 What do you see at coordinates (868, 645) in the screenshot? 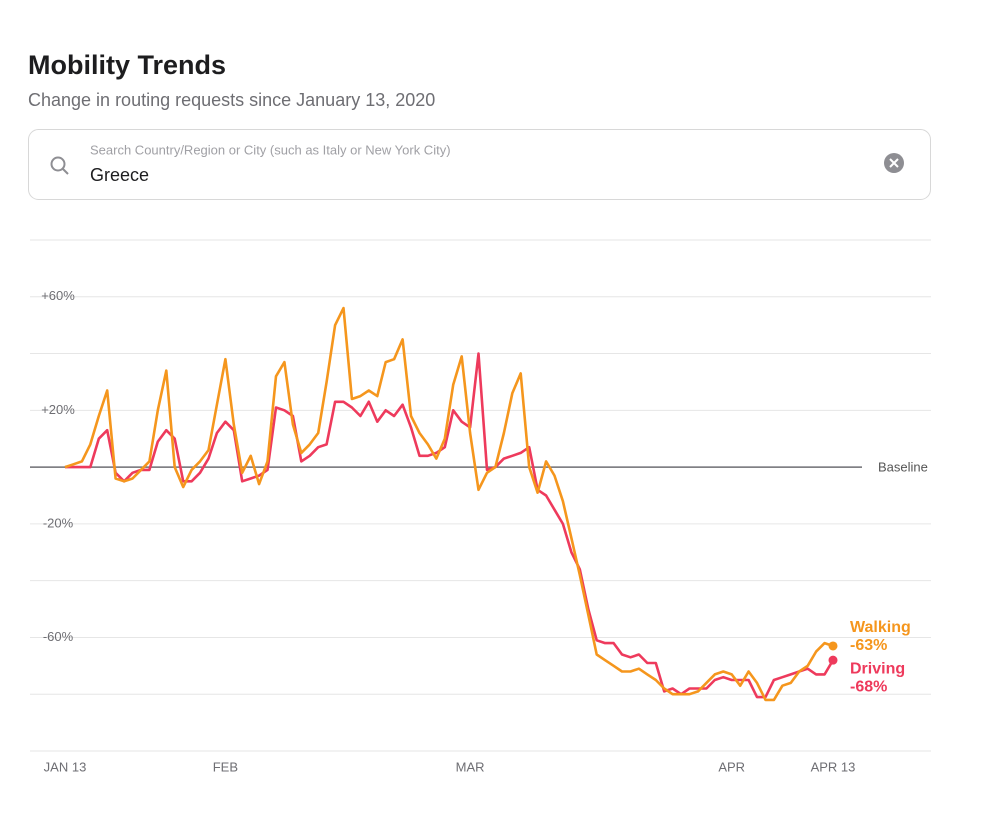
I see `series-value-label: -63%` at bounding box center [868, 645].